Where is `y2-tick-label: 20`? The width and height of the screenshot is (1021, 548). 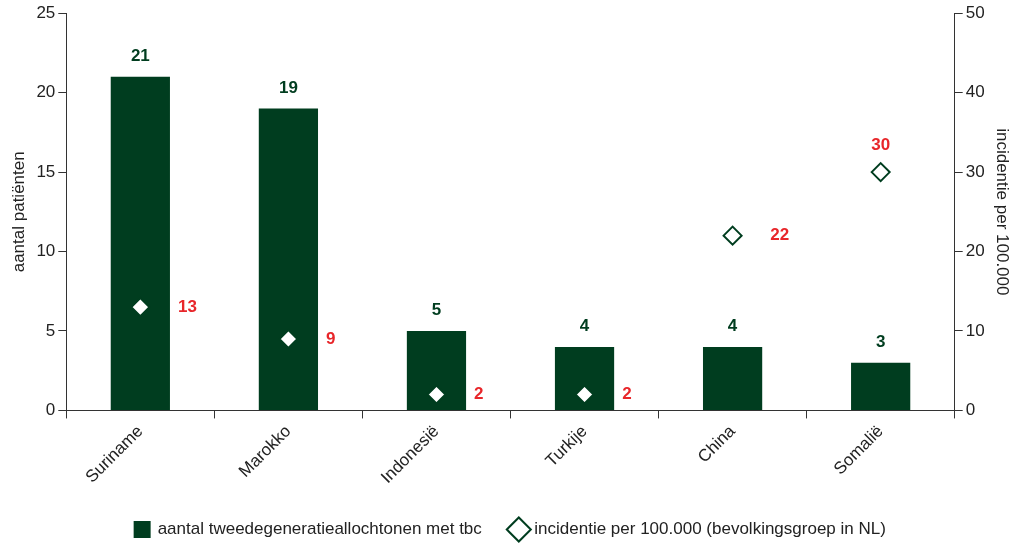 y2-tick-label: 20 is located at coordinates (975, 251).